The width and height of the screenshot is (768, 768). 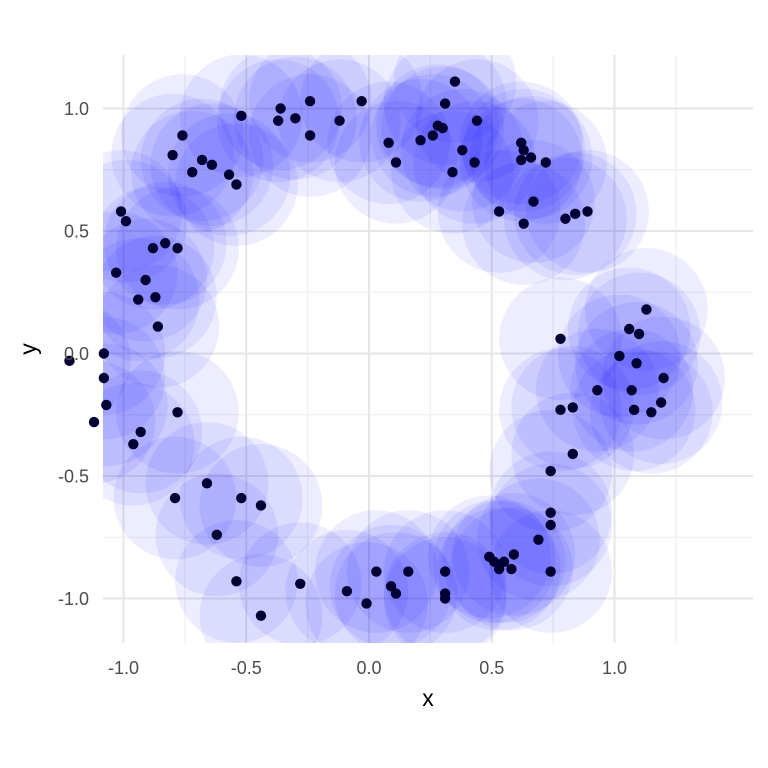 I want to click on x-tick-label: 1.0, so click(x=614, y=668).